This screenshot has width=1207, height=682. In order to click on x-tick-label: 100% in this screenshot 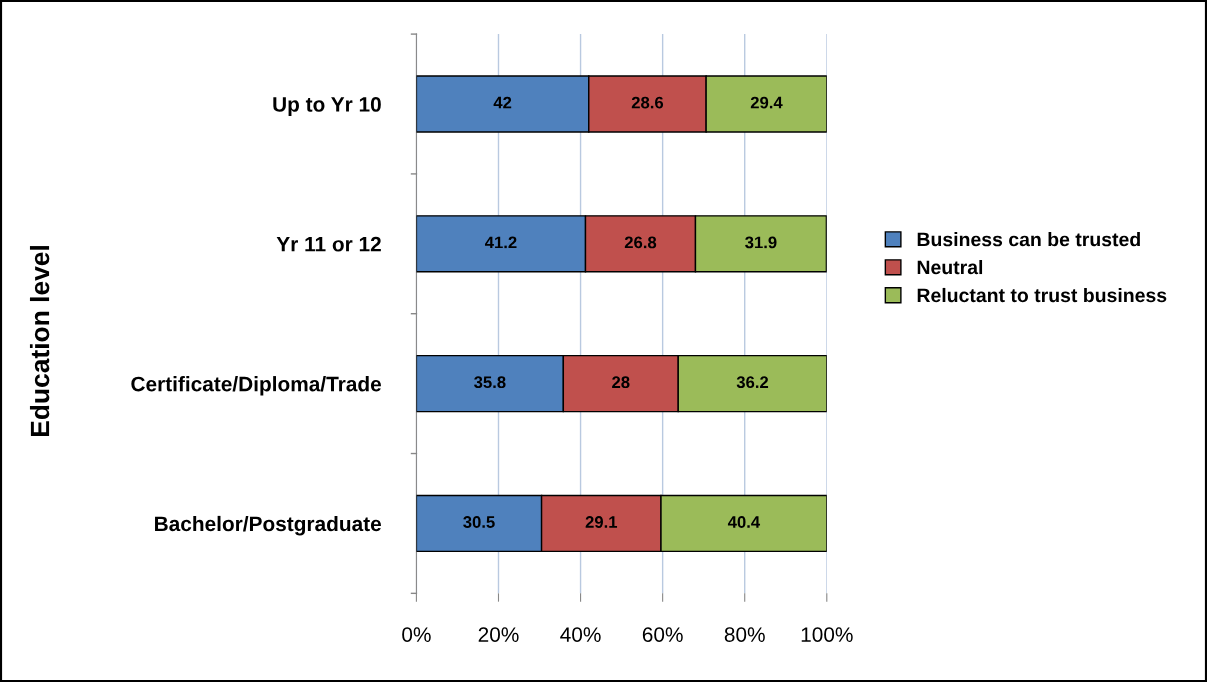, I will do `click(827, 634)`.